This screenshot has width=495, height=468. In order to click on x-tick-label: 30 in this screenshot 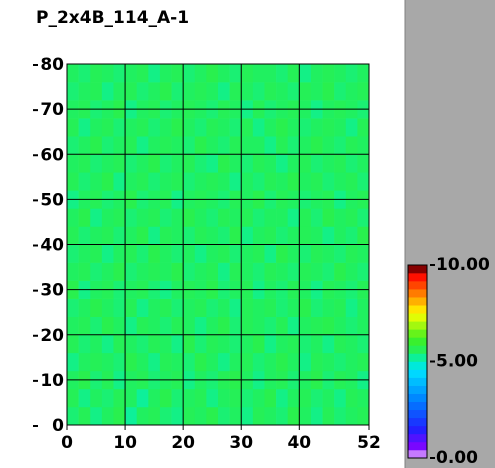, I will do `click(241, 443)`.